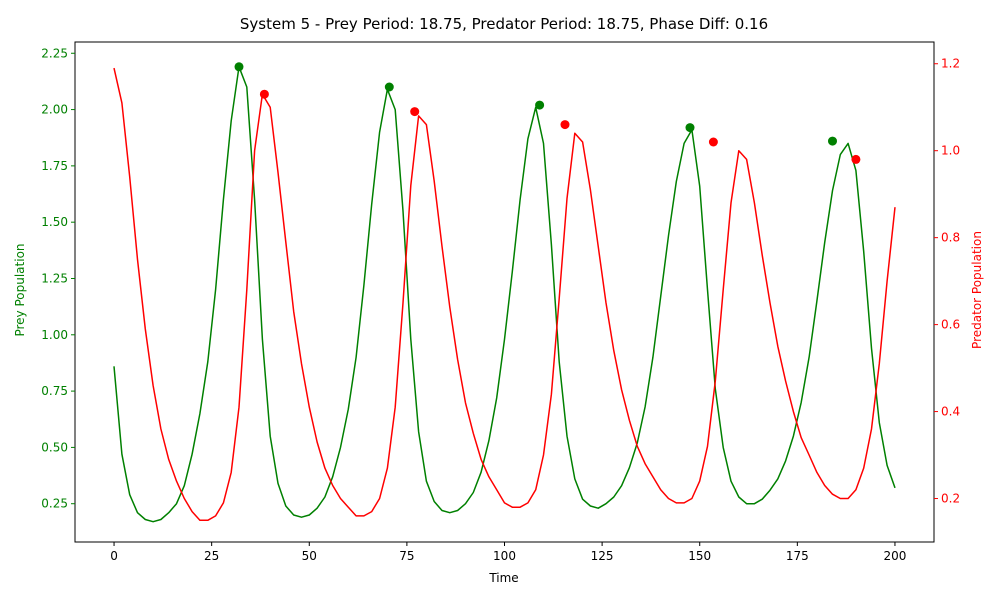 This screenshot has width=1000, height=600. What do you see at coordinates (950, 325) in the screenshot?
I see `right-y-tick-label: 0.6` at bounding box center [950, 325].